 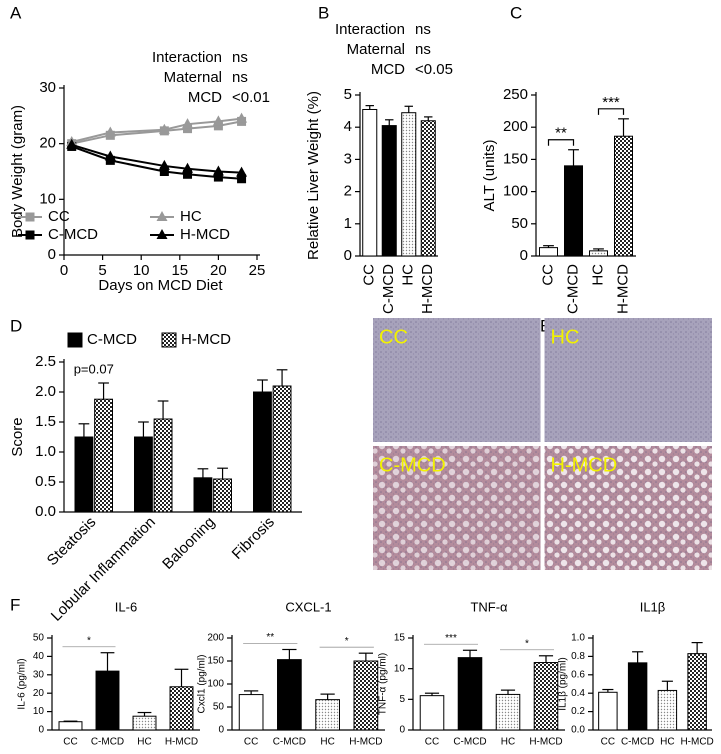 What do you see at coordinates (39, 656) in the screenshot?
I see `y-tick-label: 40` at bounding box center [39, 656].